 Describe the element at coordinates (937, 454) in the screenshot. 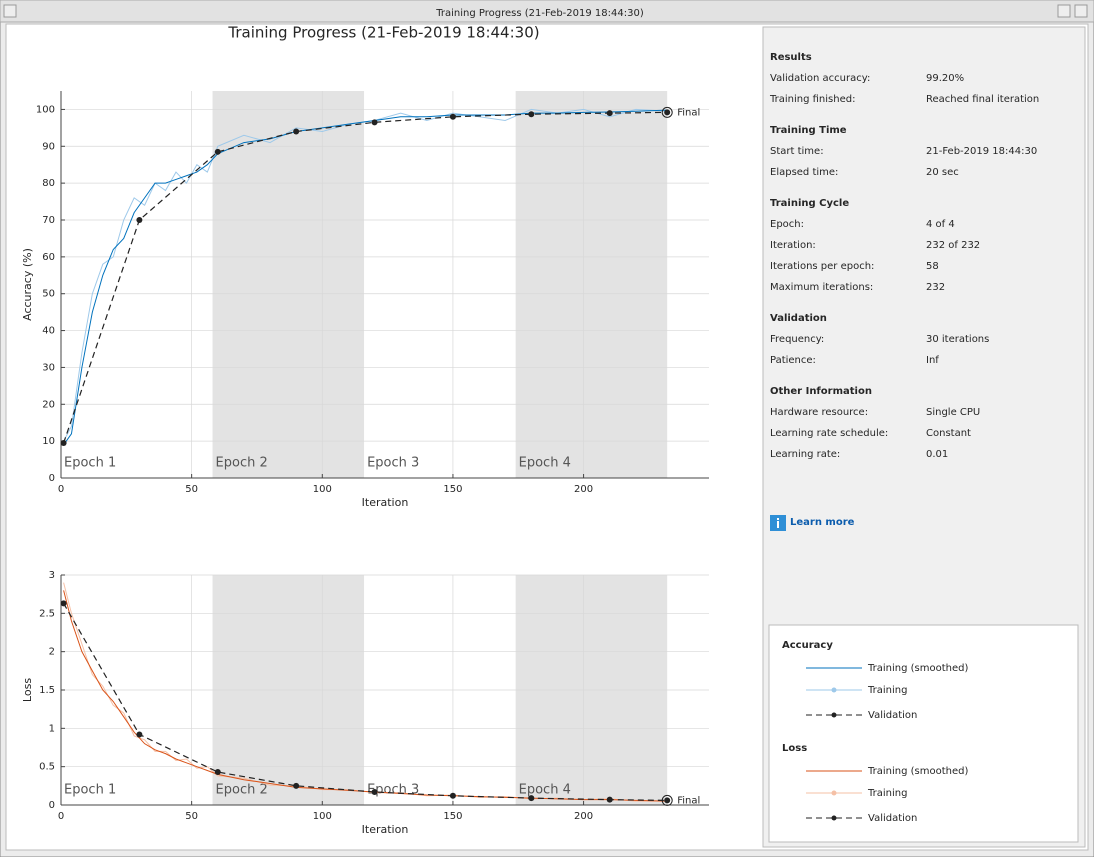

I see `info-value: 0.01` at that location.